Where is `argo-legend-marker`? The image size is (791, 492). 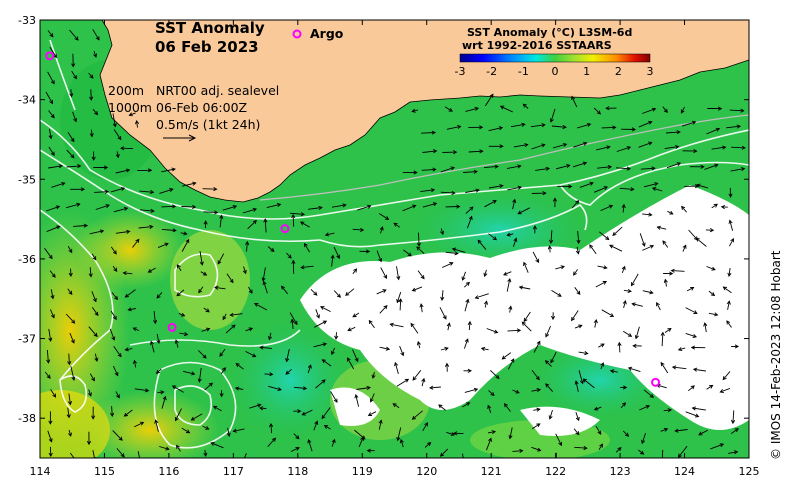 argo-legend-marker is located at coordinates (297, 34).